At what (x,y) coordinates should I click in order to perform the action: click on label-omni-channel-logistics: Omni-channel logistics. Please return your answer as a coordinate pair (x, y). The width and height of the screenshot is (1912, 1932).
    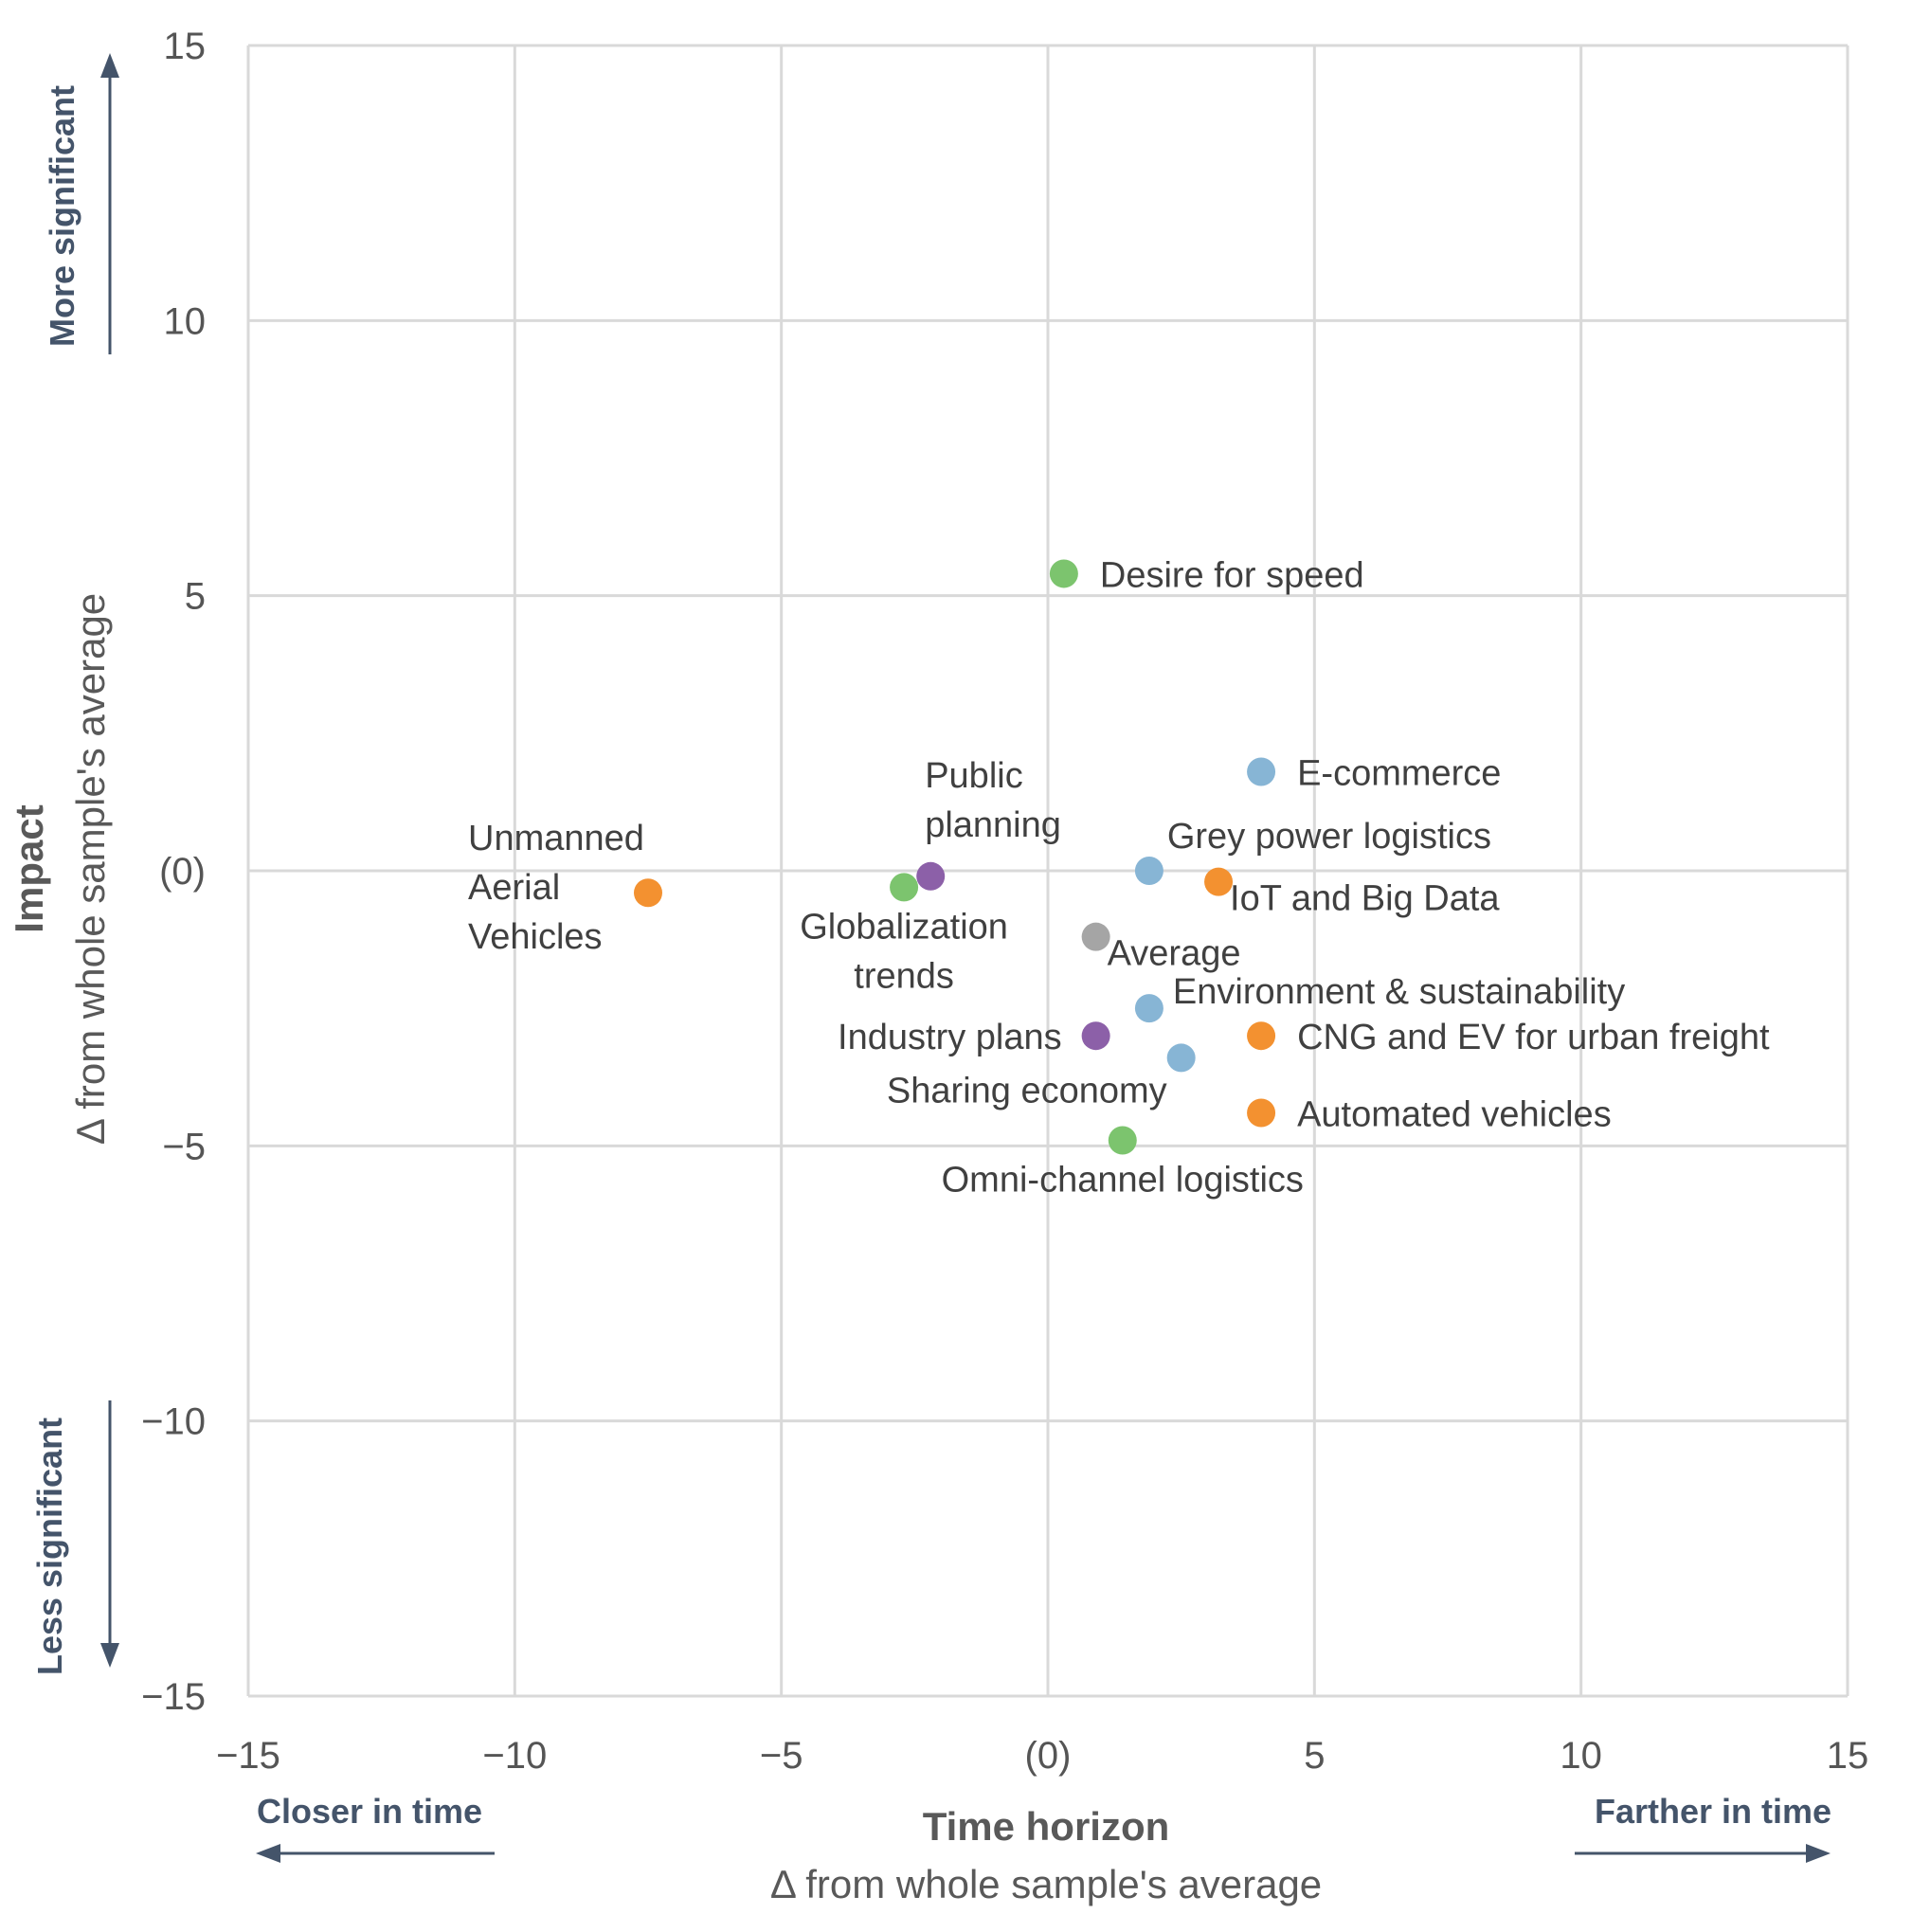
    Looking at the image, I should click on (1123, 1181).